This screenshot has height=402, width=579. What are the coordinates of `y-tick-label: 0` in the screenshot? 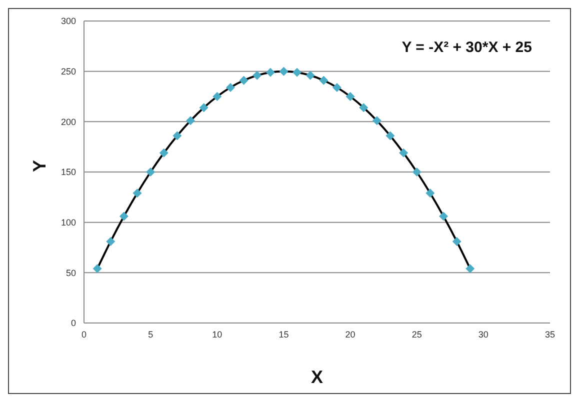 It's located at (73, 323).